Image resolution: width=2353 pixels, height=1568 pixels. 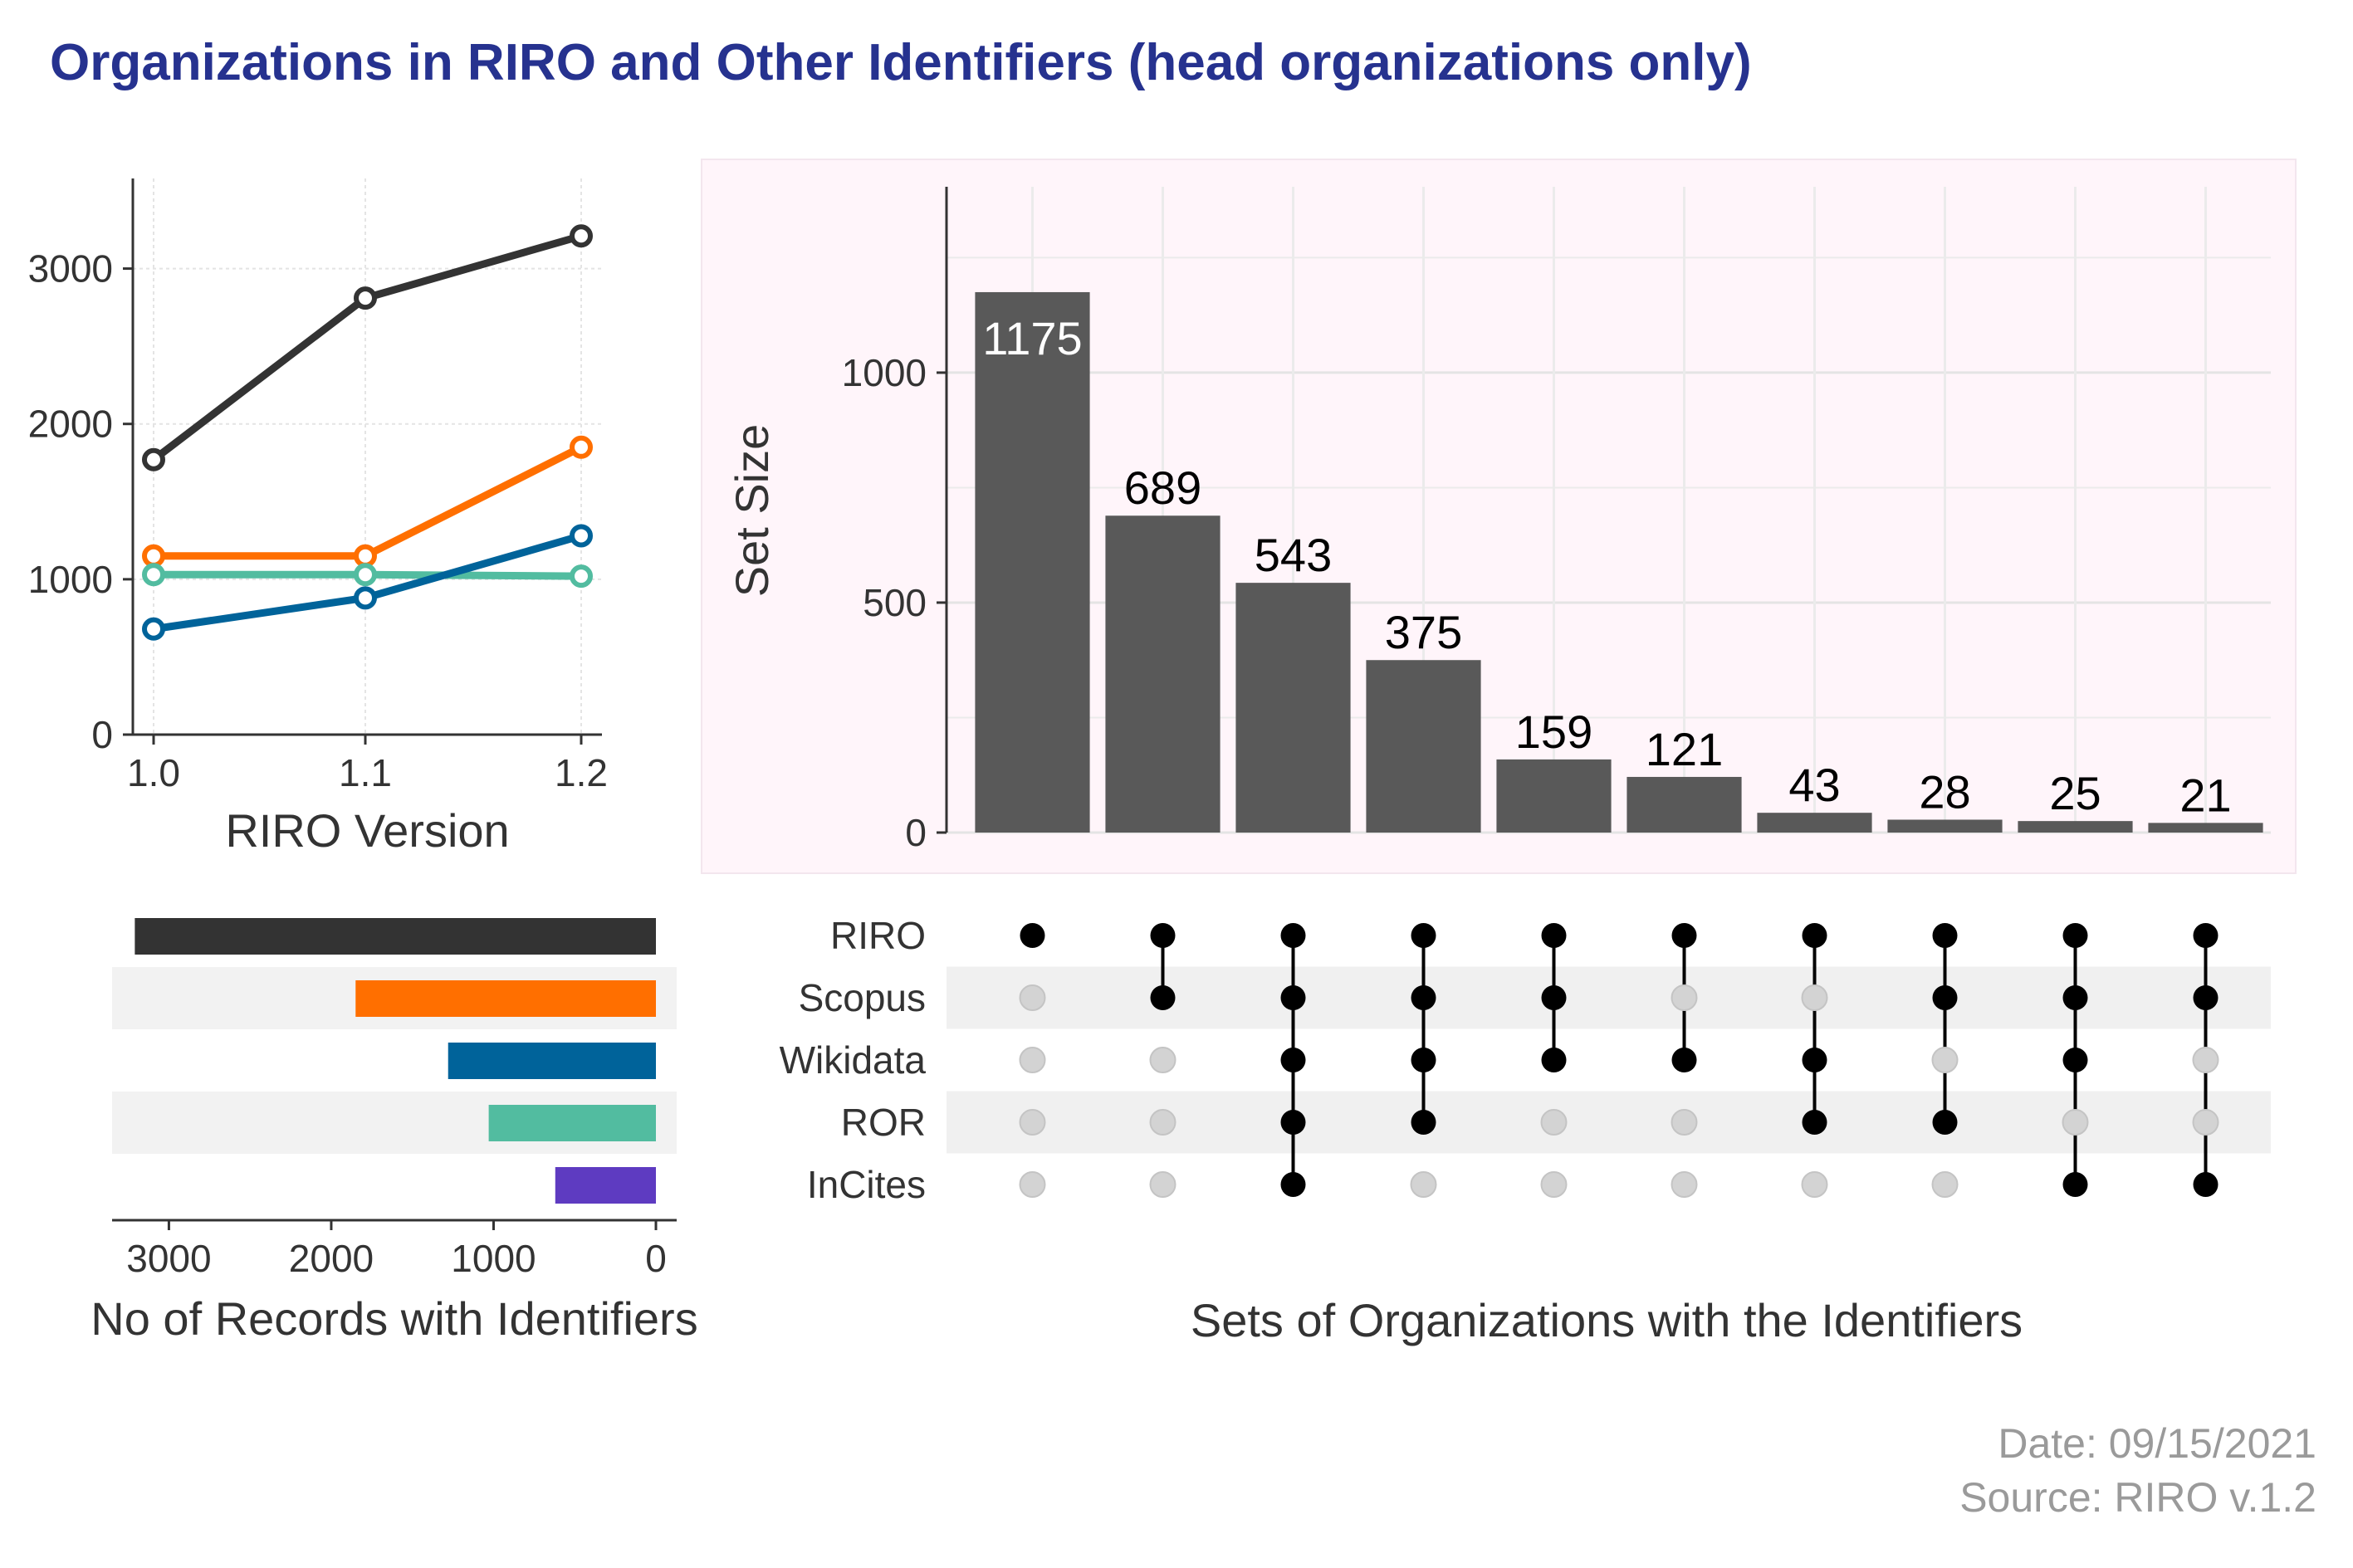 What do you see at coordinates (332, 1259) in the screenshot?
I see `x-tick-label: 2000` at bounding box center [332, 1259].